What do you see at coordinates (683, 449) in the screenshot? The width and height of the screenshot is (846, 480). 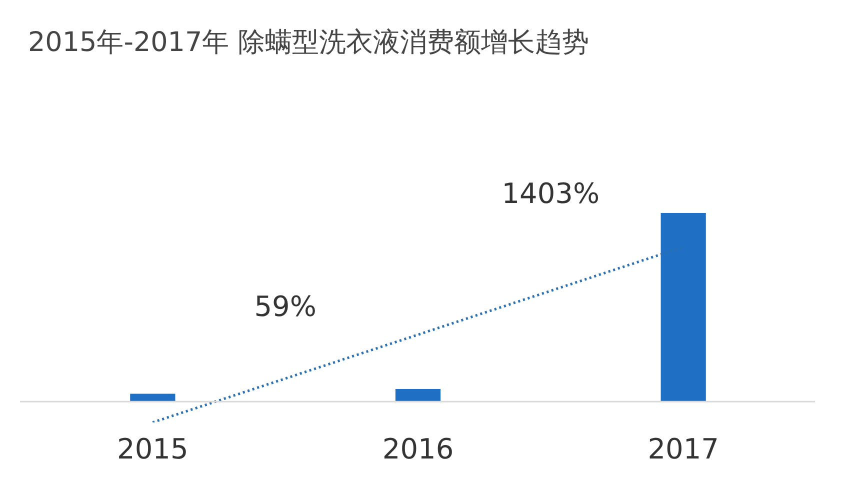 I see `x-tick-label: 2017` at bounding box center [683, 449].